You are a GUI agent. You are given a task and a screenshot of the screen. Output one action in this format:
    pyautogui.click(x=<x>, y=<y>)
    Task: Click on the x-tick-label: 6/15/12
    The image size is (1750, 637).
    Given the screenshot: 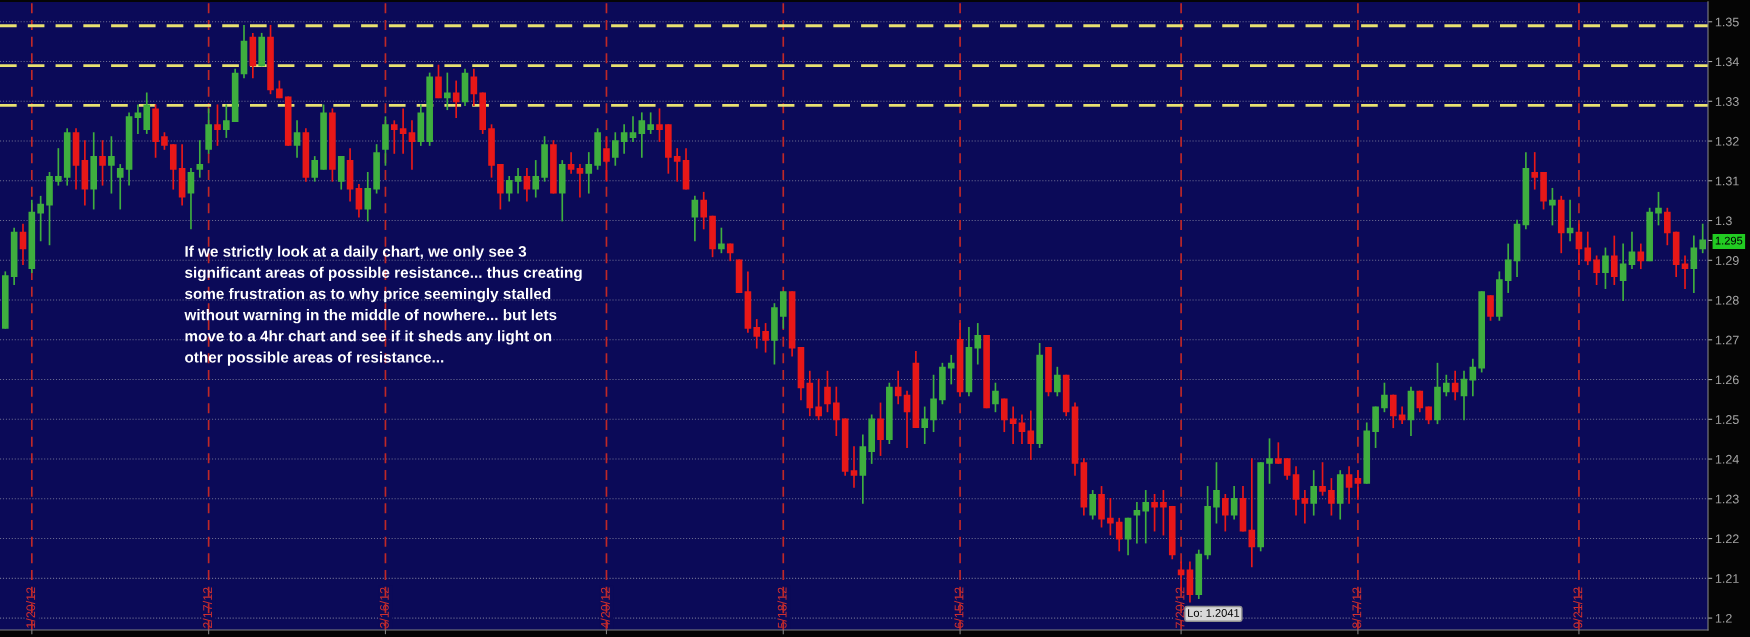 What is the action you would take?
    pyautogui.click(x=959, y=607)
    